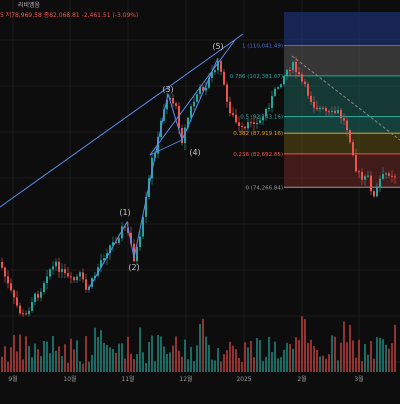 The width and height of the screenshot is (400, 404). Describe the element at coordinates (200, 386) in the screenshot. I see `x-axis: 9월 10월 11월 12월 2025 2월 3월` at that location.